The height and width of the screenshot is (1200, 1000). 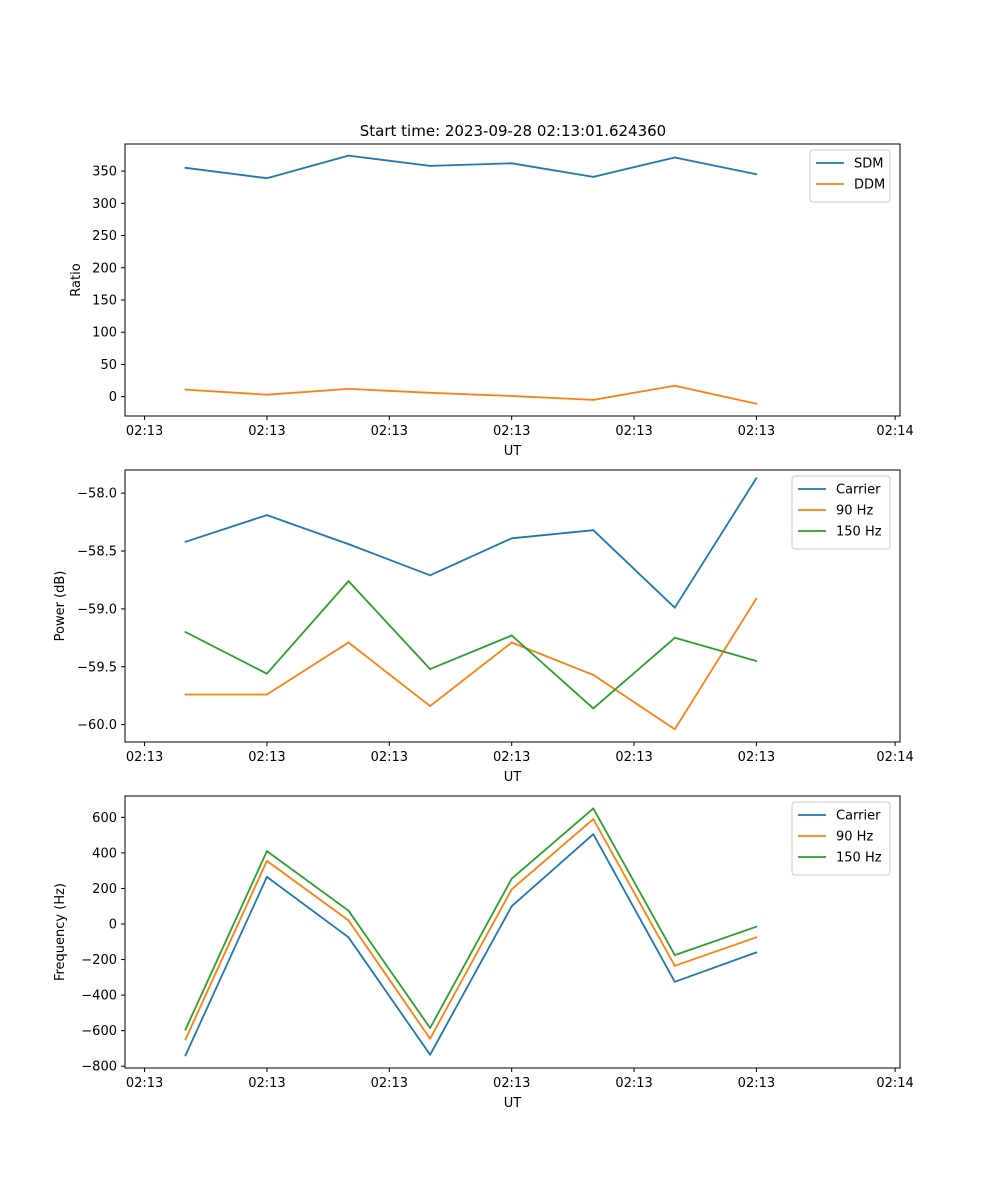 What do you see at coordinates (471, 394) in the screenshot?
I see `ratio-series-ddm-line` at bounding box center [471, 394].